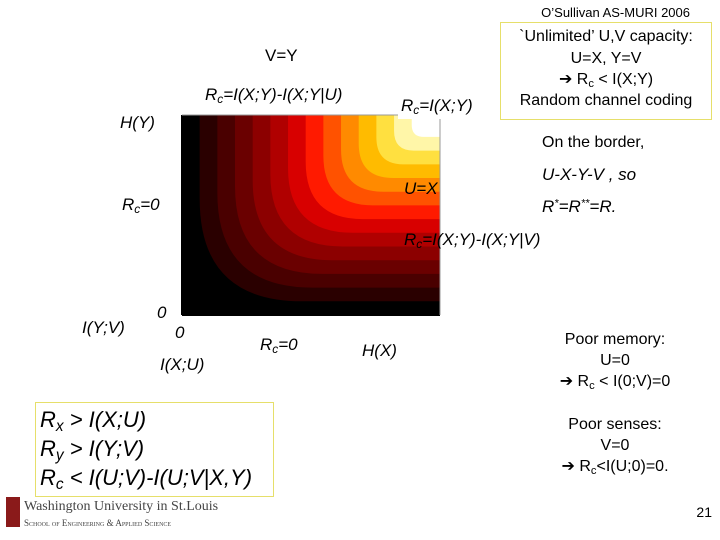 The image size is (720, 540). What do you see at coordinates (121, 506) in the screenshot?
I see `university: Washington University in St.Louis` at bounding box center [121, 506].